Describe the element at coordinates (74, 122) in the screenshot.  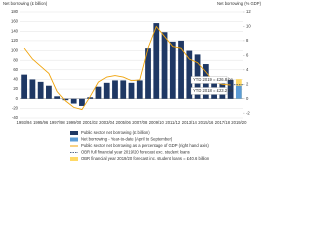
I see `x-tick-label: 1999/00` at that location.